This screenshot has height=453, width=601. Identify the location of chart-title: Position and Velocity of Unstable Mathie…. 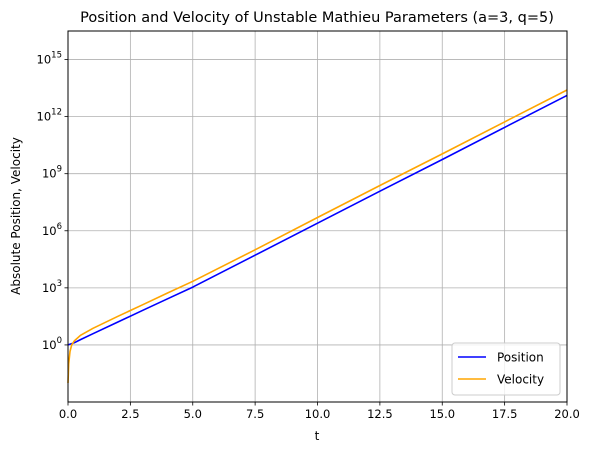
(317, 18).